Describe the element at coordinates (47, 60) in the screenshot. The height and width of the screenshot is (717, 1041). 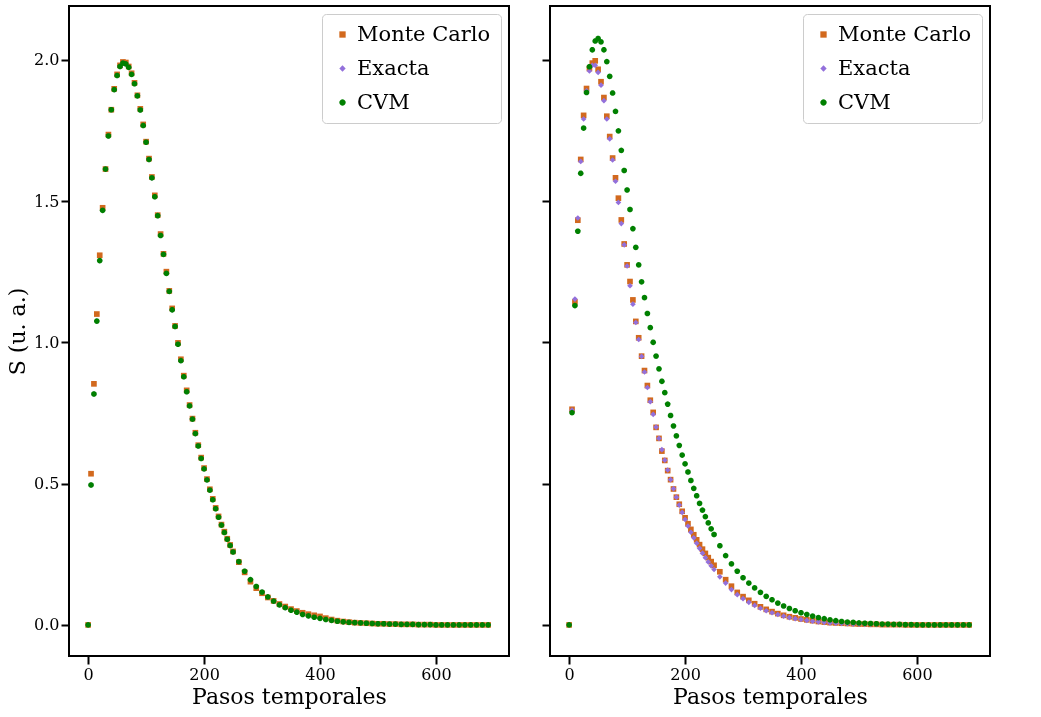
I see `y-tick-label: 2.0` at that location.